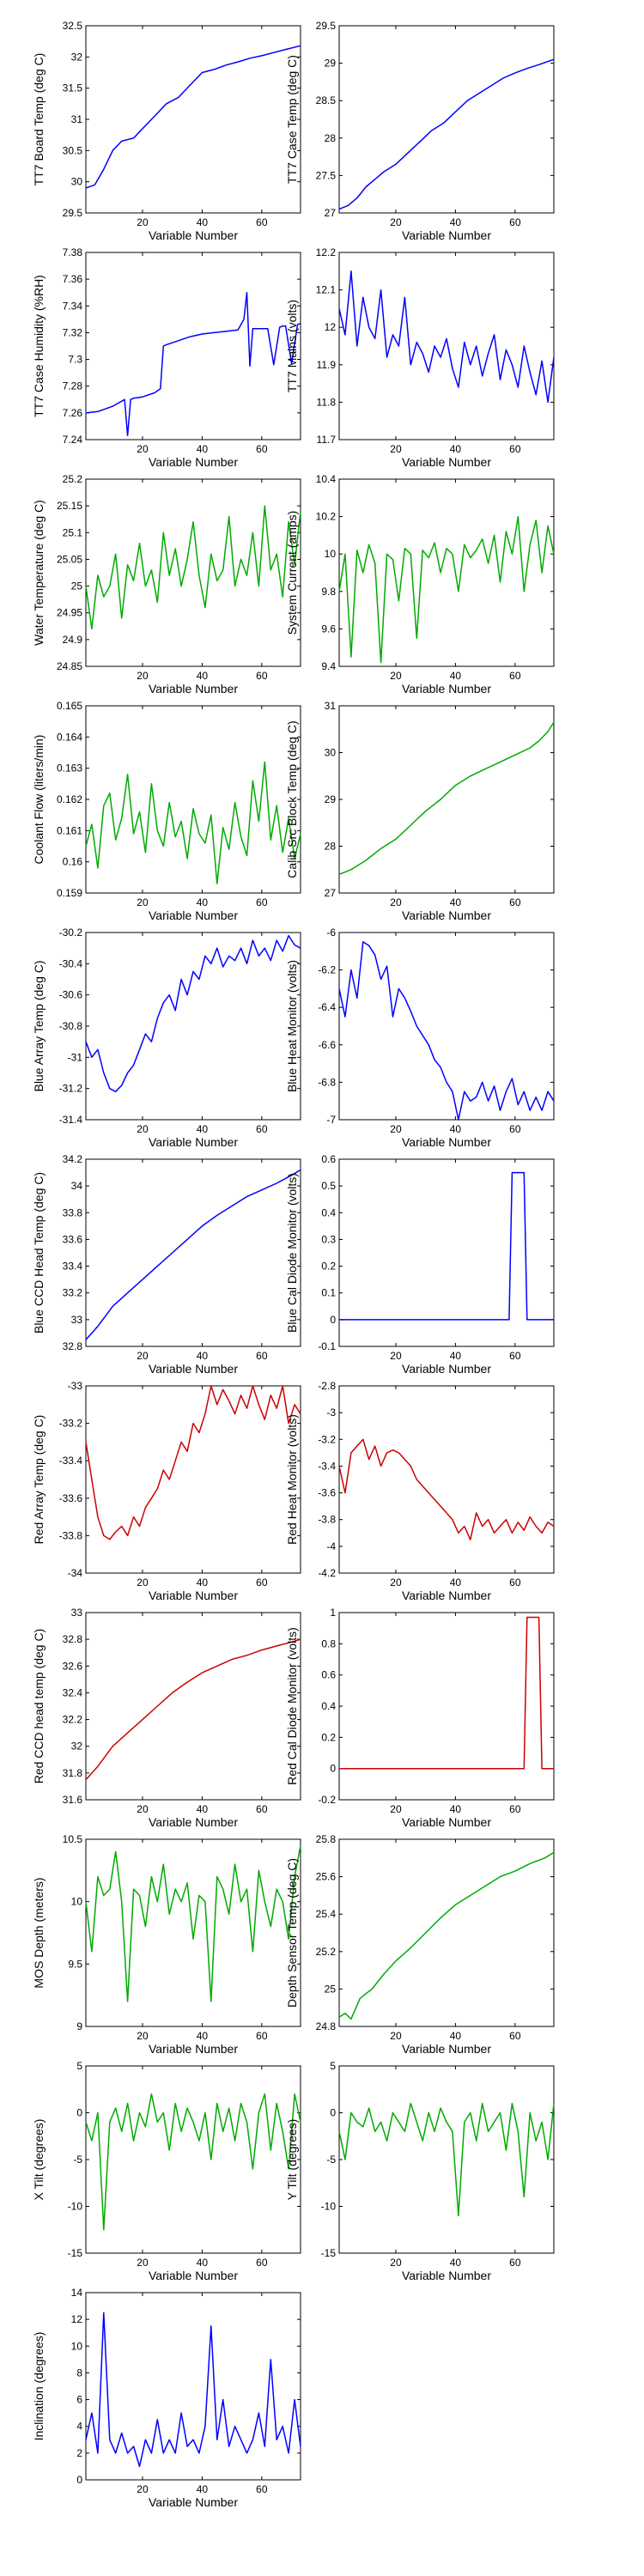 Image resolution: width=644 pixels, height=2576 pixels. I want to click on y-tick-label: -30.6, so click(71, 995).